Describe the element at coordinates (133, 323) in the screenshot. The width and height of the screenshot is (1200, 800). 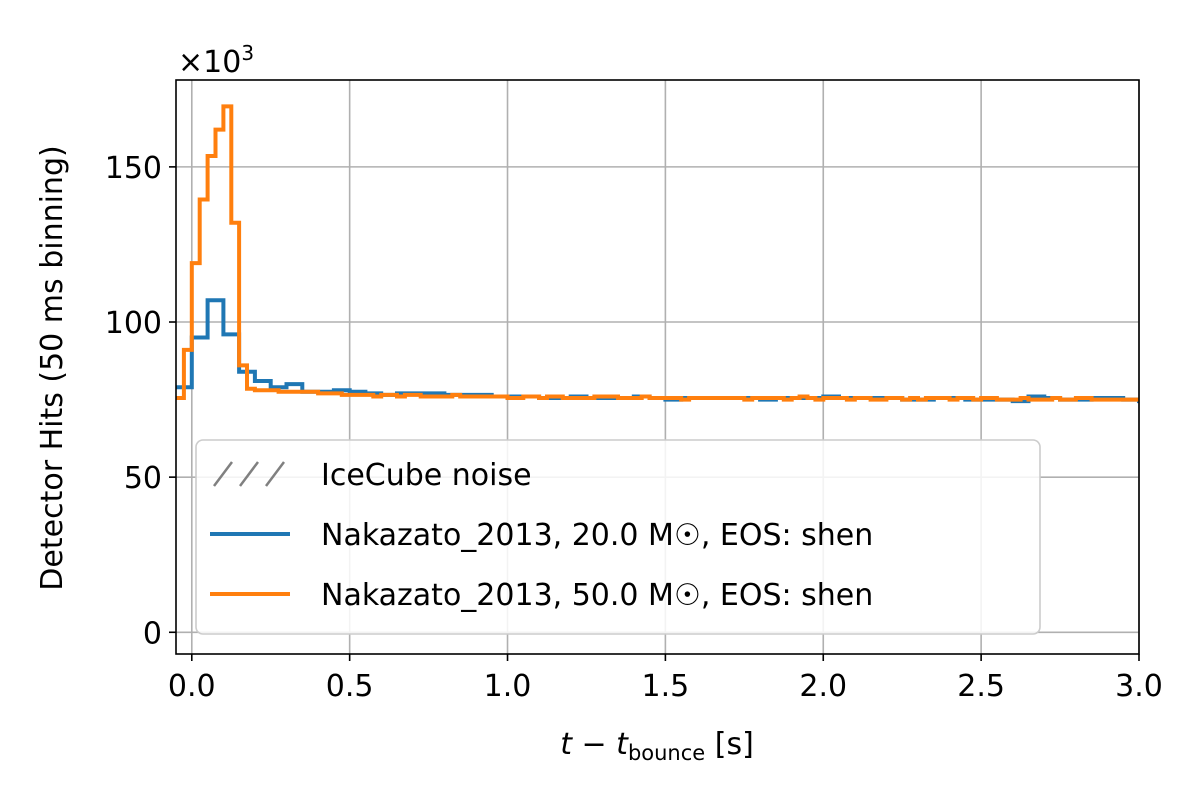
I see `y-tick-label: 100` at that location.